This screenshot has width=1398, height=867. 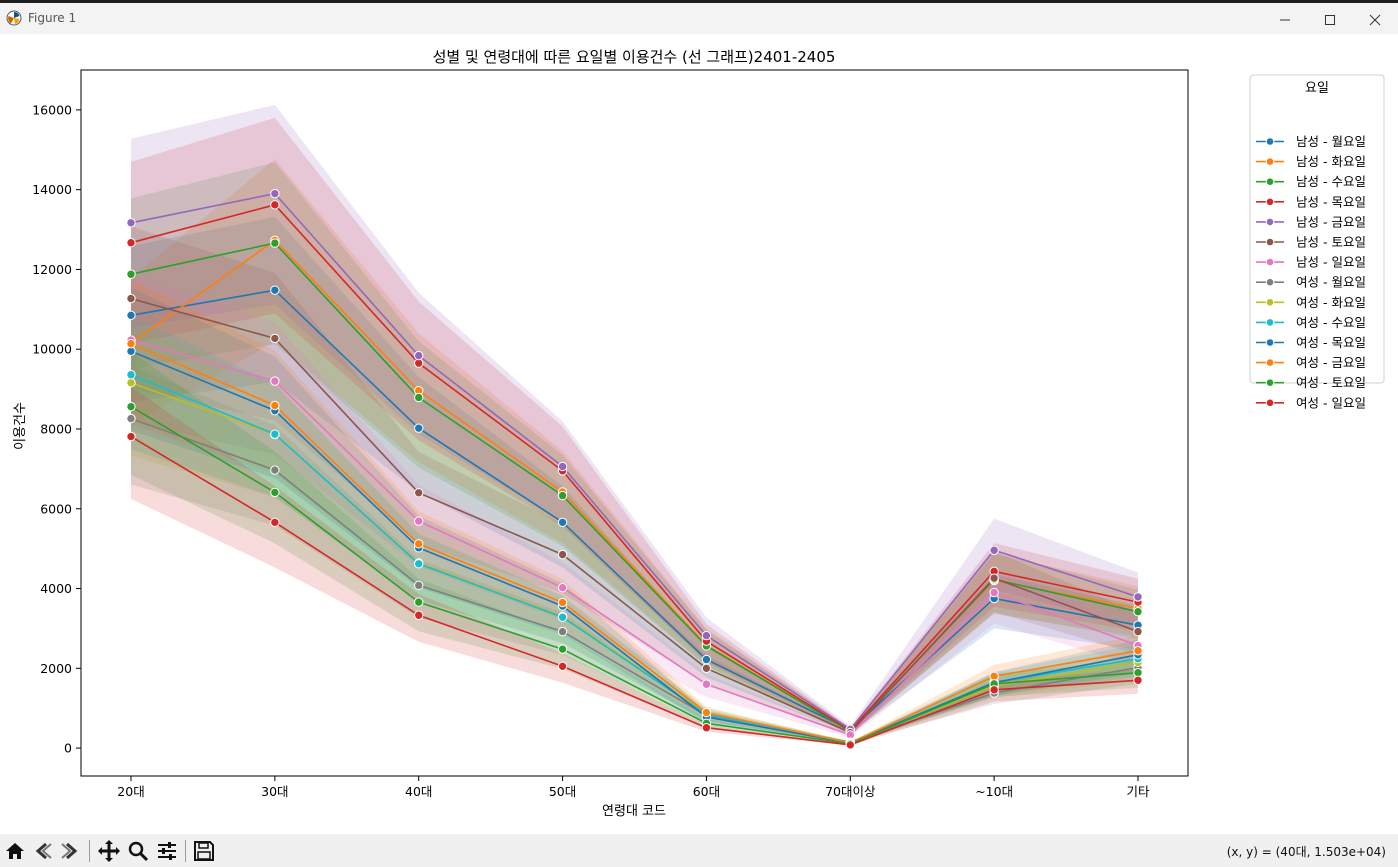 What do you see at coordinates (52, 18) in the screenshot?
I see `window-title: Figure 1` at bounding box center [52, 18].